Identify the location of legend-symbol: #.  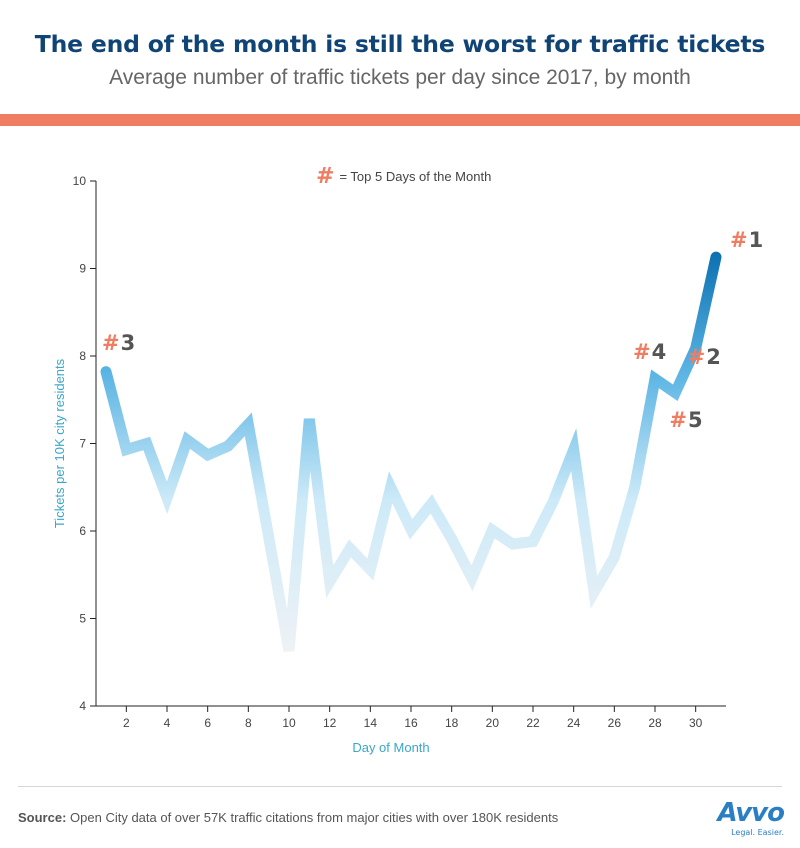
(325, 176).